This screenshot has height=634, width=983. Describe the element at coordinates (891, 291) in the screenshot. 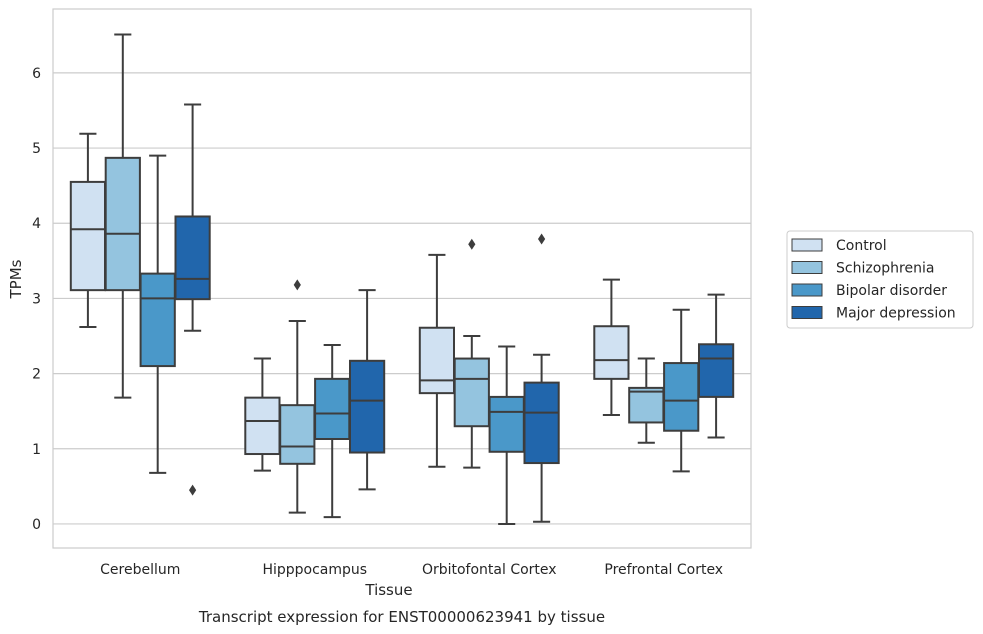

I see `legend-label: Bipolar disorder` at that location.